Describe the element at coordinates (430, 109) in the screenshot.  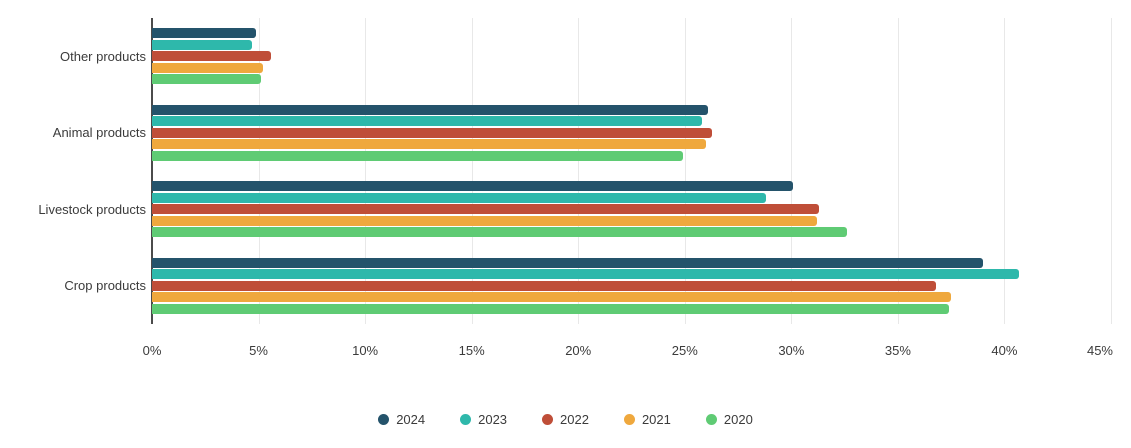
I see `bar-animal-products-2024` at that location.